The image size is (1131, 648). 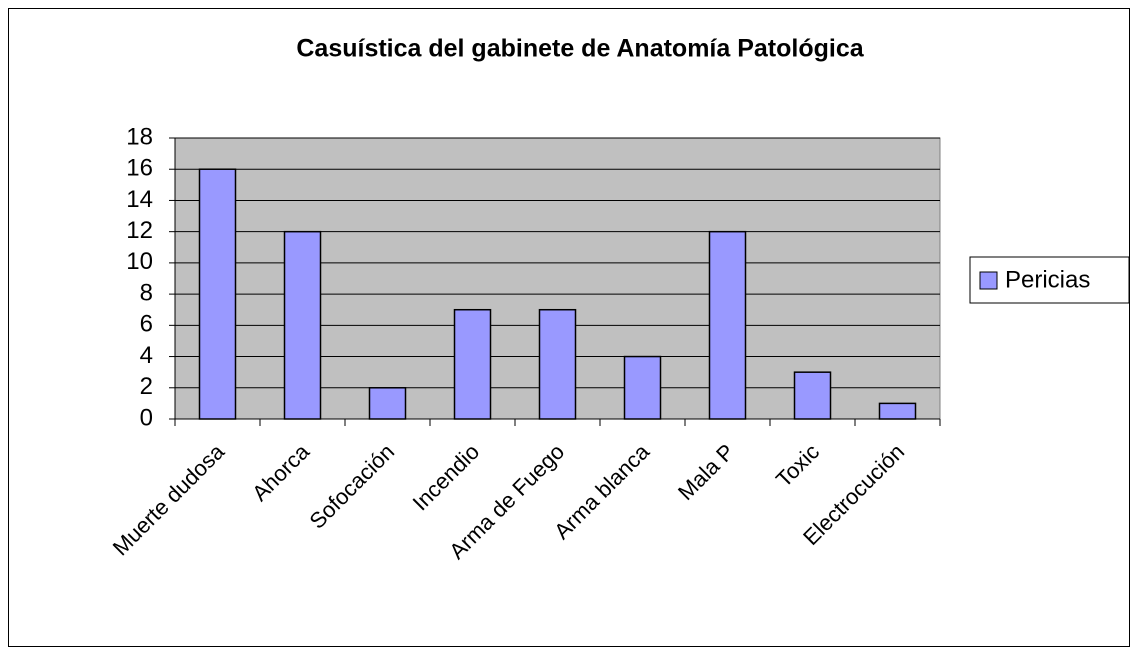 I want to click on y-tick-label: 4, so click(x=146, y=355).